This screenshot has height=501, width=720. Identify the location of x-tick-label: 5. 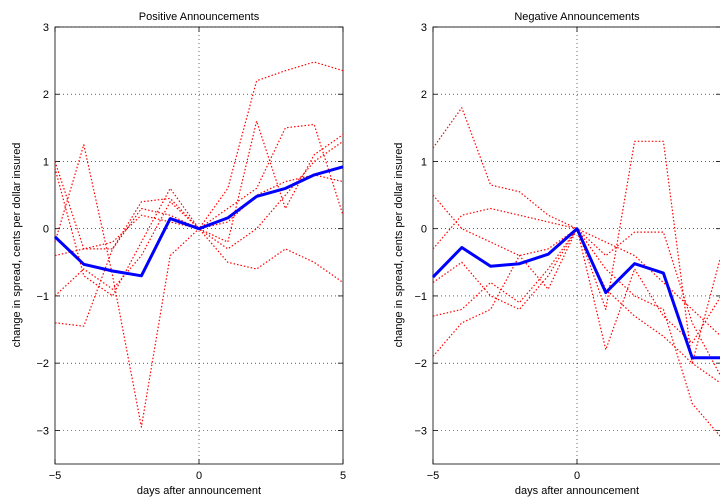
(343, 476).